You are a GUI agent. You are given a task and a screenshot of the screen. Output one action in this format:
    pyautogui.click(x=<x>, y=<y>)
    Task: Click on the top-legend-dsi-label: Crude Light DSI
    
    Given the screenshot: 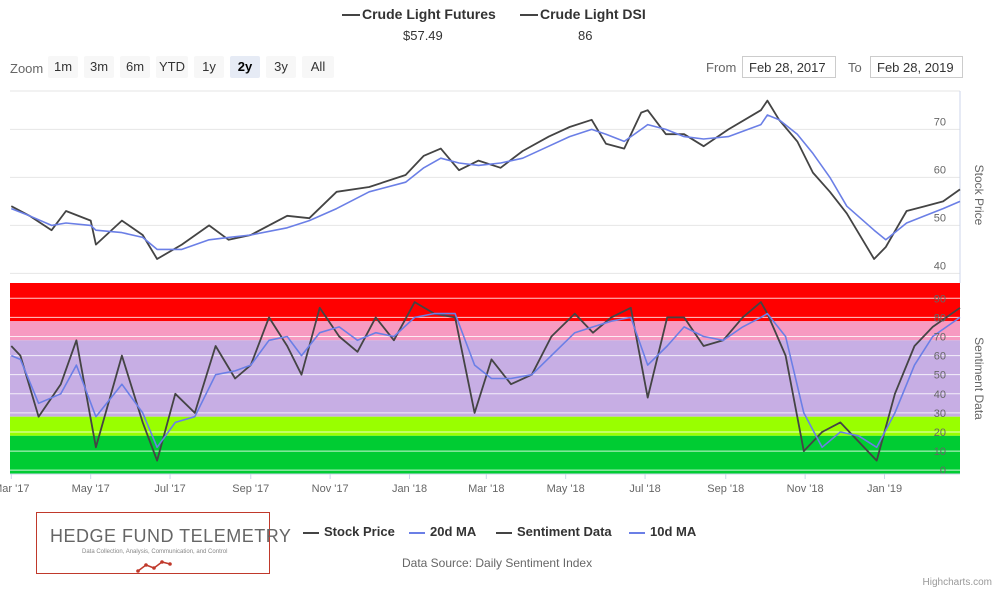 What is the action you would take?
    pyautogui.click(x=593, y=14)
    